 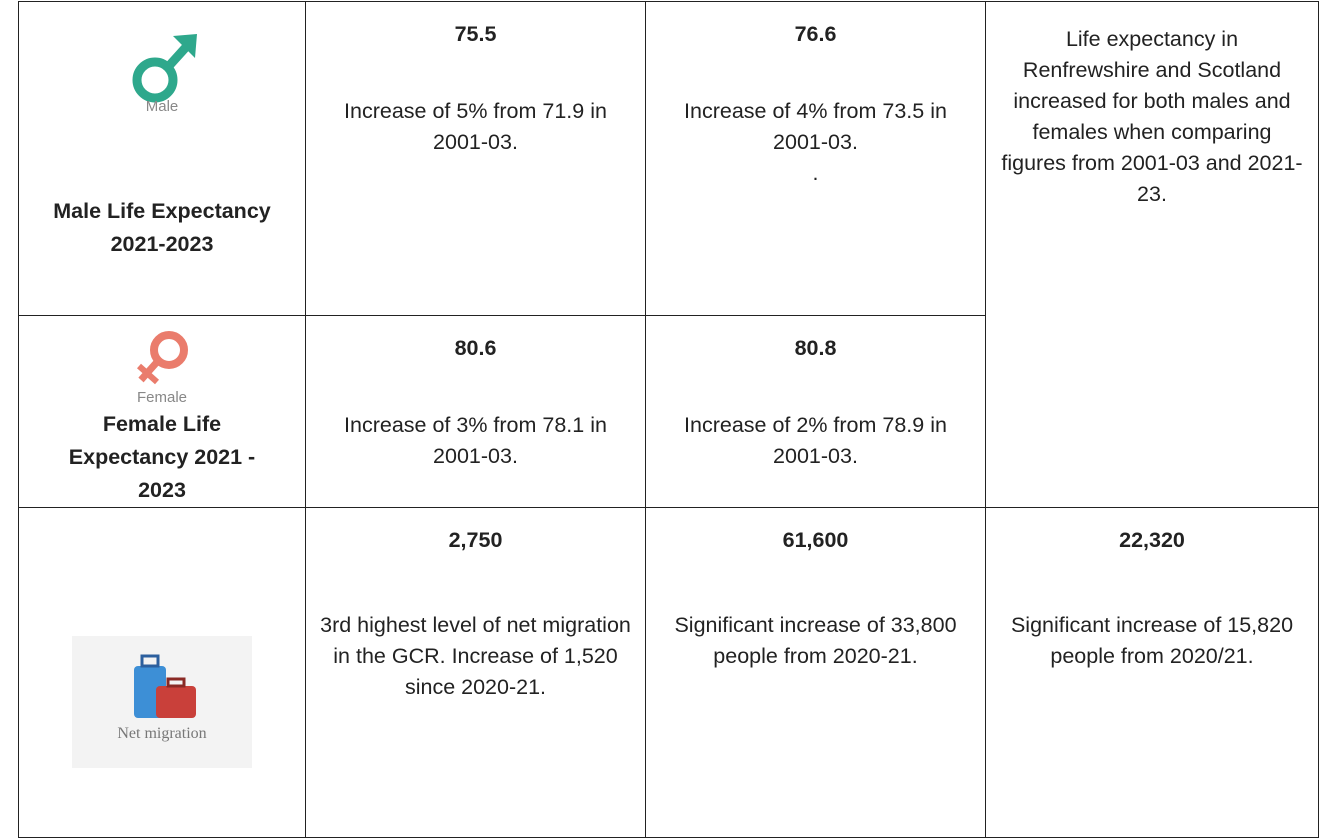 What do you see at coordinates (475, 540) in the screenshot?
I see `value: 2,750` at bounding box center [475, 540].